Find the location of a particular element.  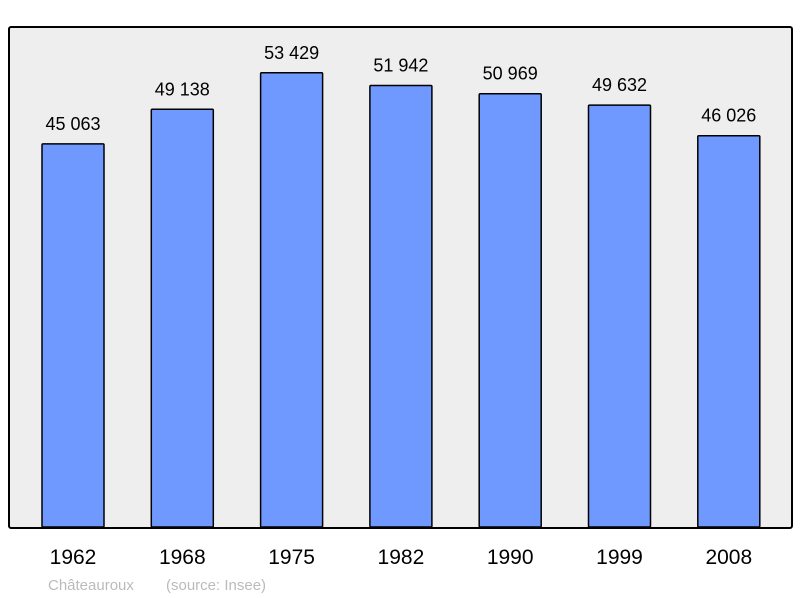

x-tick-label: 2008 is located at coordinates (728, 557).